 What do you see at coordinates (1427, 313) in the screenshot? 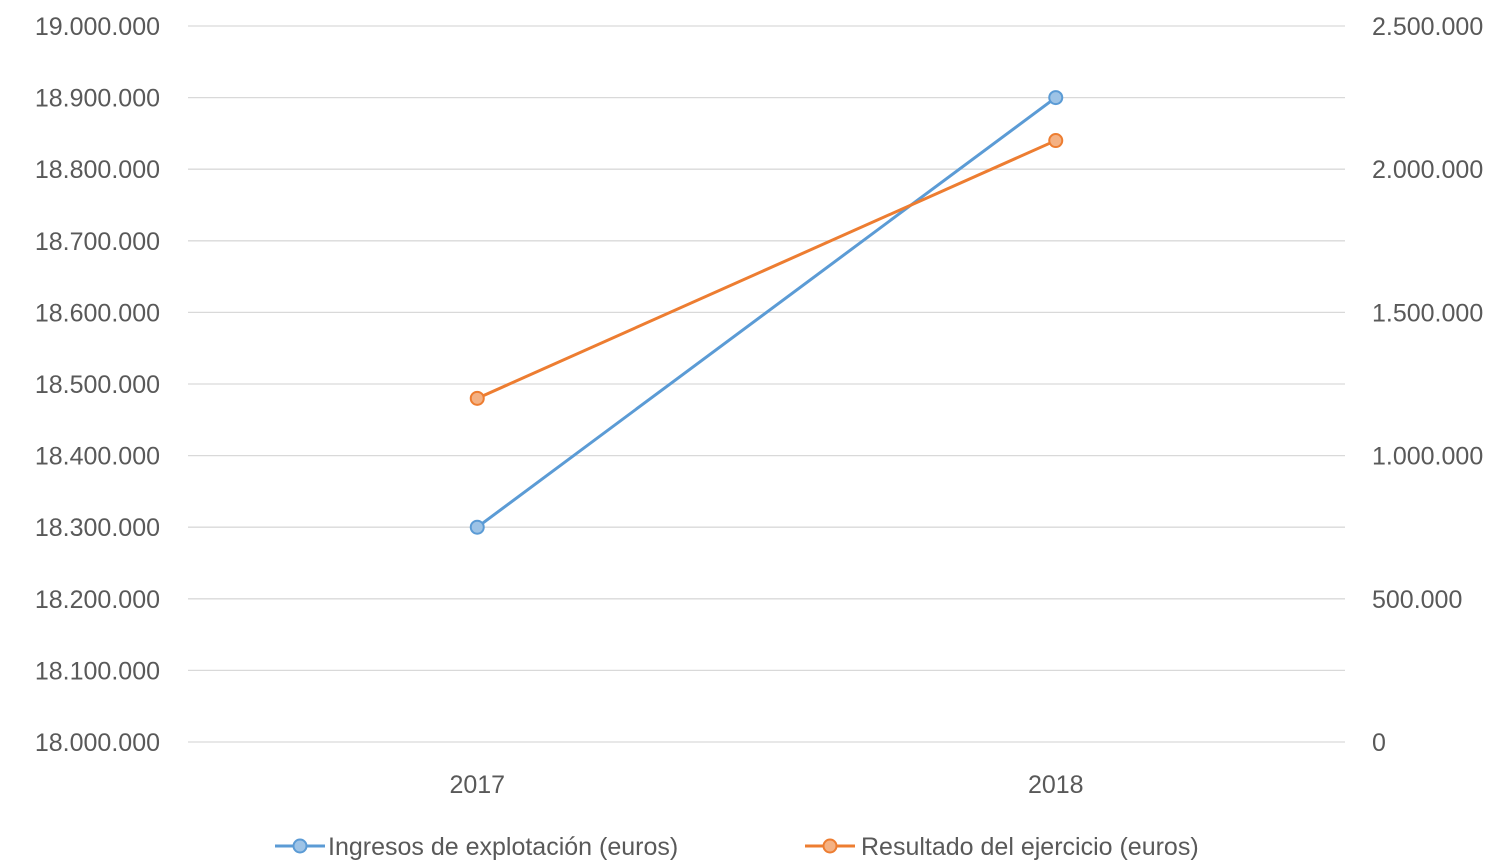
I see `right-tick-label: 1.500.000` at bounding box center [1427, 313].